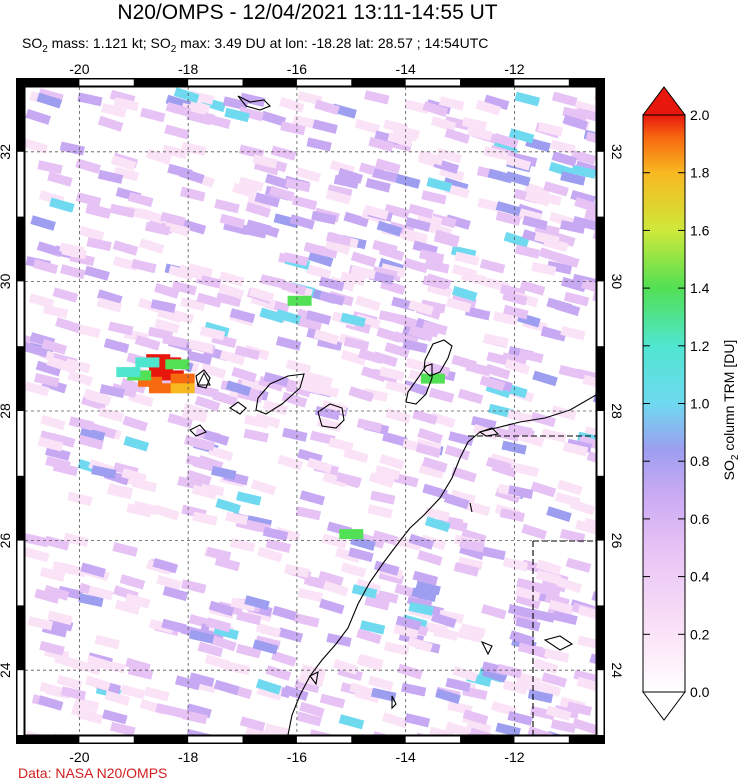 This screenshot has height=783, width=743. I want to click on x-tick-label-bottom: -14, so click(406, 757).